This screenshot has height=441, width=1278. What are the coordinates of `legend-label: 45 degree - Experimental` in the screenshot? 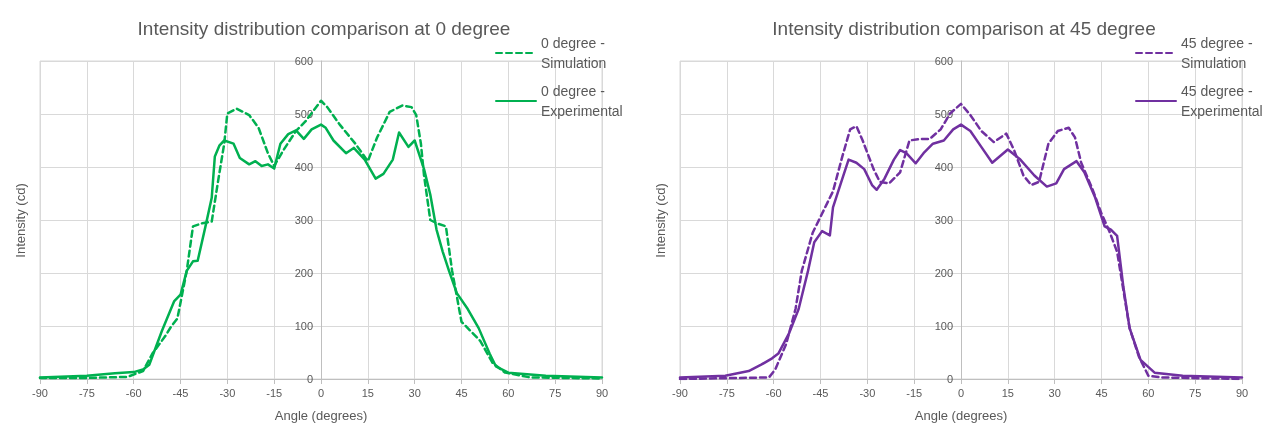 It's located at (1222, 101).